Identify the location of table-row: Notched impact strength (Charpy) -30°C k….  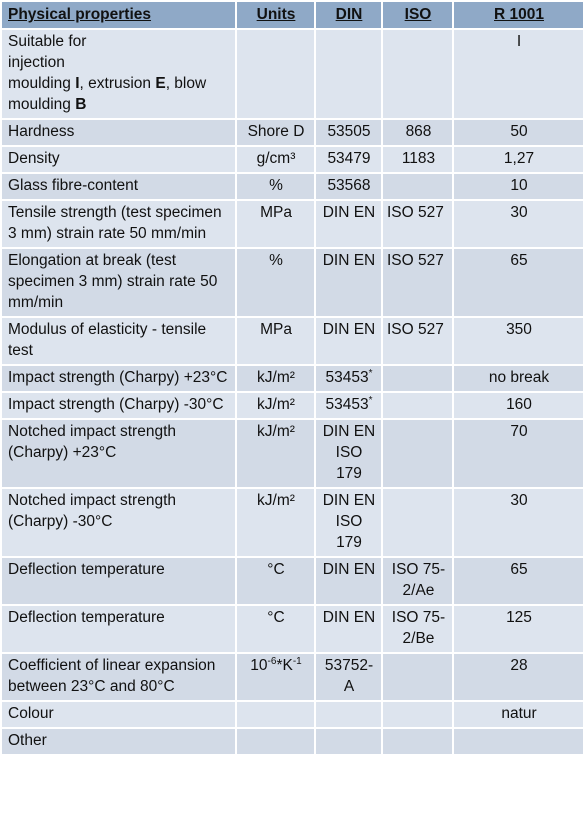
(291, 522).